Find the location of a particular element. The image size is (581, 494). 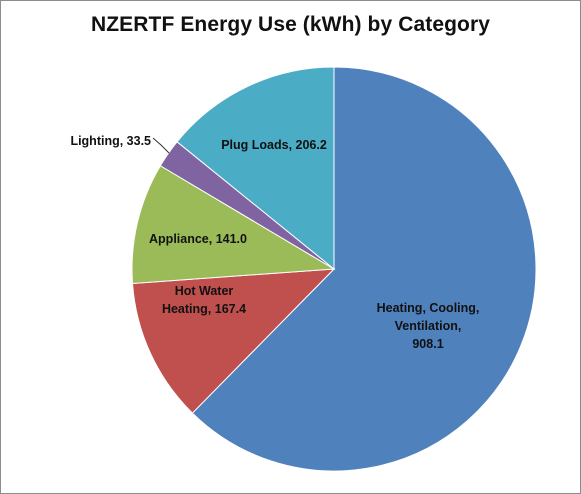

pie-slice-hot-water-heating is located at coordinates (233, 341).